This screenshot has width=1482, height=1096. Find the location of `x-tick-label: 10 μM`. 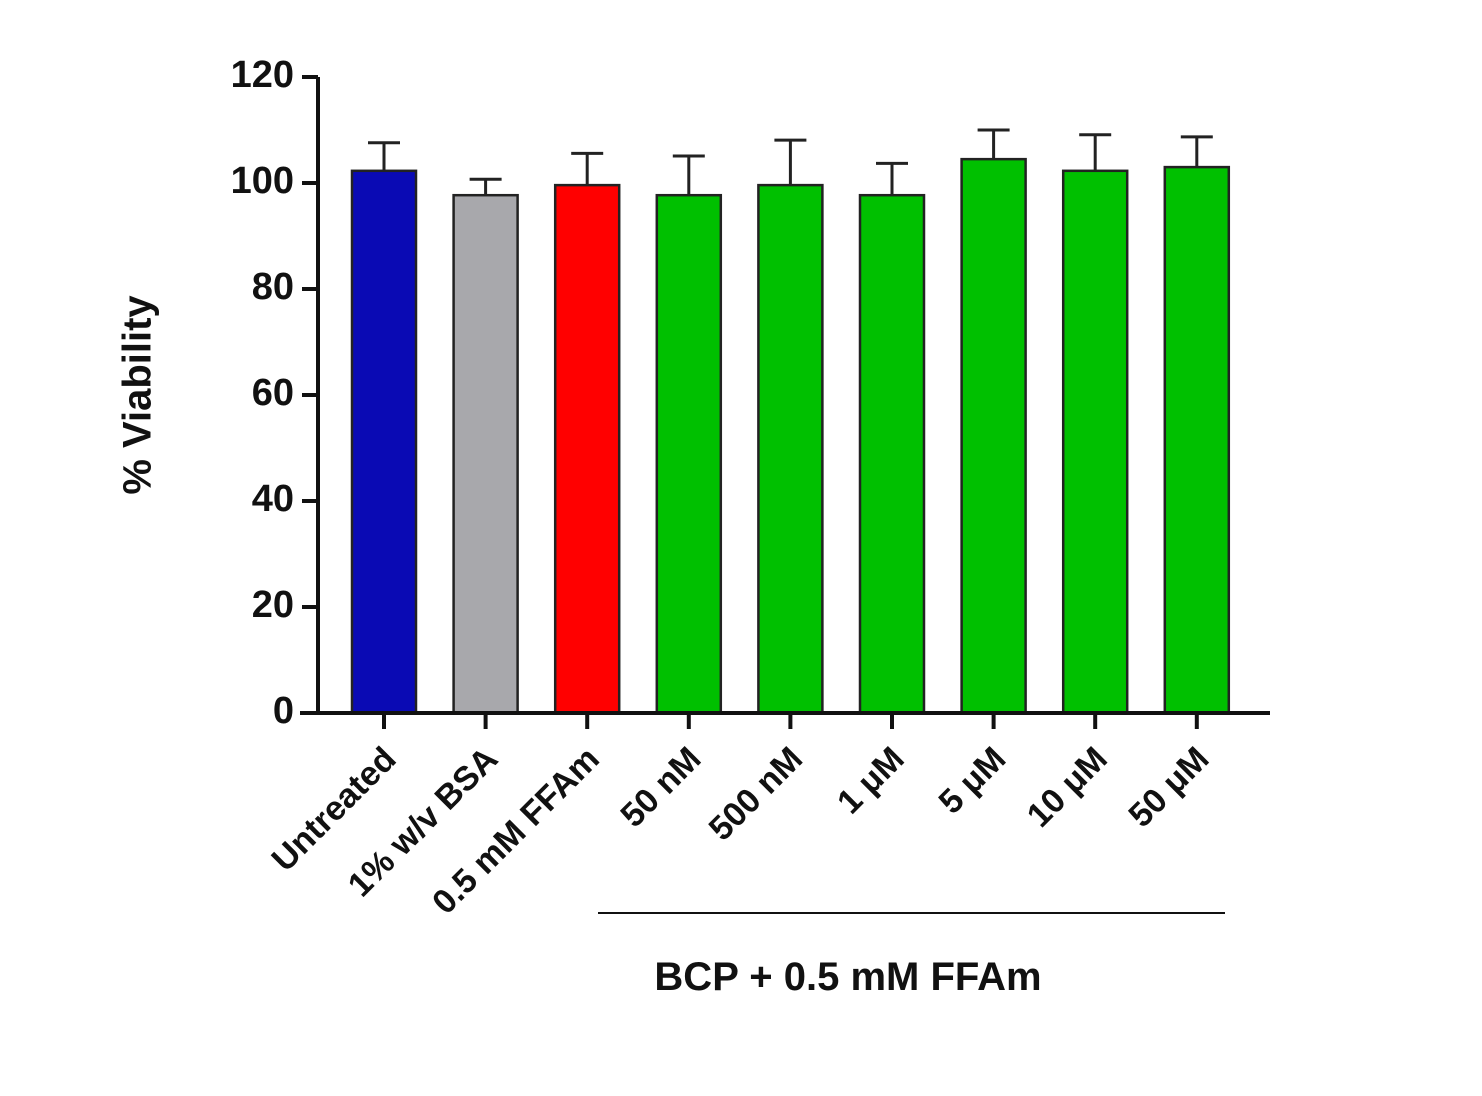

x-tick-label: 10 μM is located at coordinates (1067, 787).